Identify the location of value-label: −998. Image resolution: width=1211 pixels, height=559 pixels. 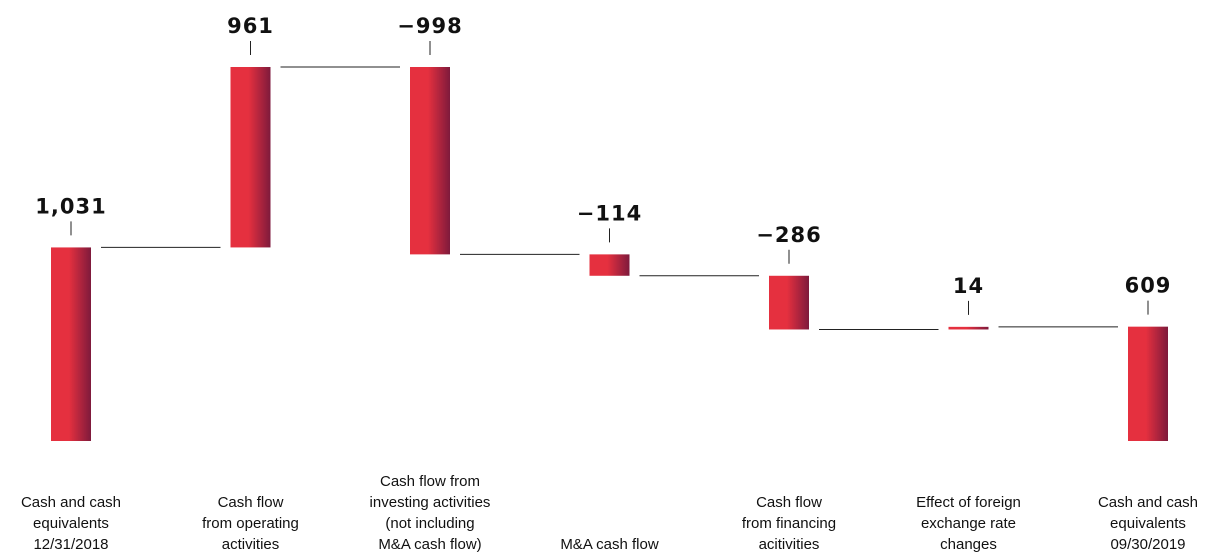
(429, 26).